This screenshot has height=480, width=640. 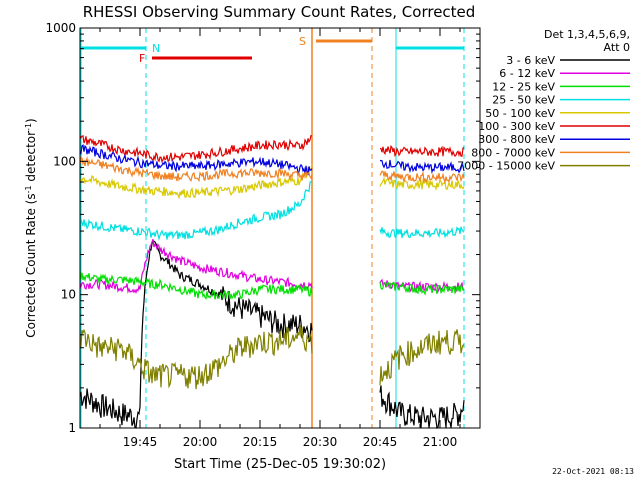 What do you see at coordinates (260, 442) in the screenshot?
I see `x-tick-label: 20:15` at bounding box center [260, 442].